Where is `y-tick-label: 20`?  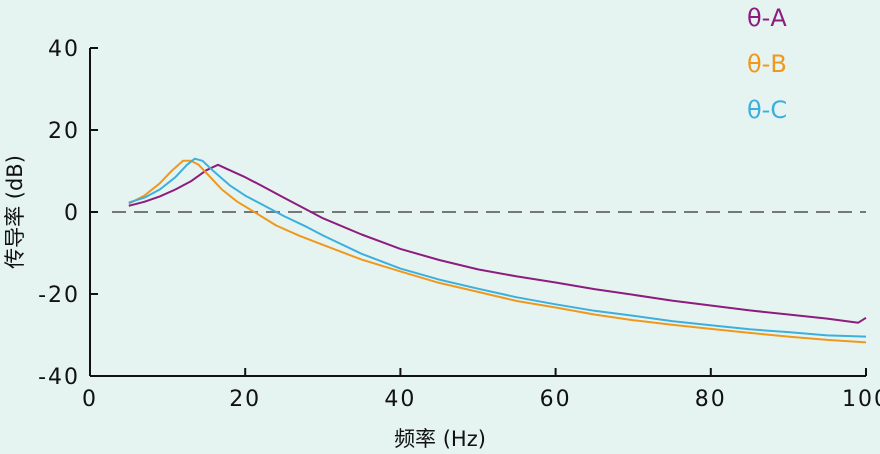
y-tick-label: 20 is located at coordinates (64, 131).